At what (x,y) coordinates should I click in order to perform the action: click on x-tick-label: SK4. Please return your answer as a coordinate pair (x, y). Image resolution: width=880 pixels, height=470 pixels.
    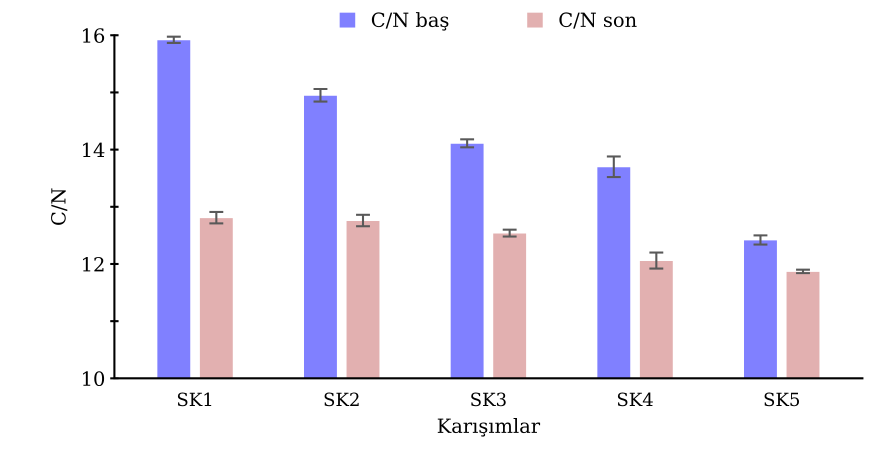
    Looking at the image, I should click on (635, 399).